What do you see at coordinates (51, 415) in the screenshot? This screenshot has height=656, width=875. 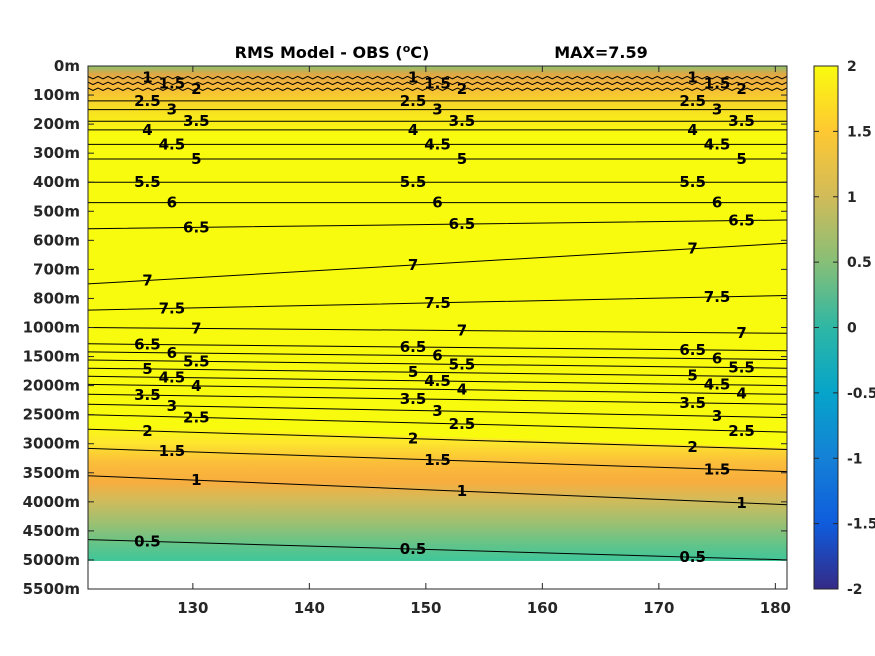 I see `y-tick-label: 2500m` at bounding box center [51, 415].